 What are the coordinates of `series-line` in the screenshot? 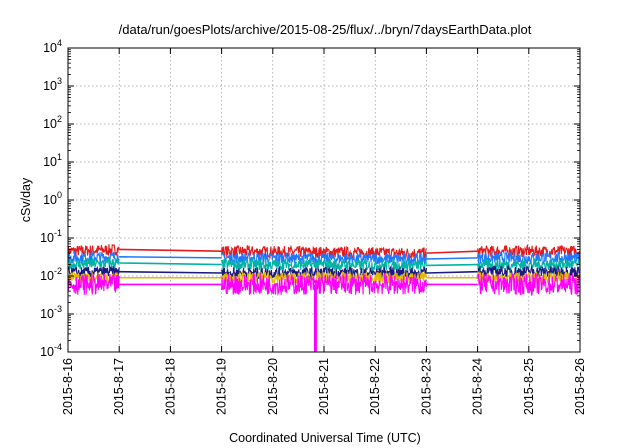 It's located at (324, 284).